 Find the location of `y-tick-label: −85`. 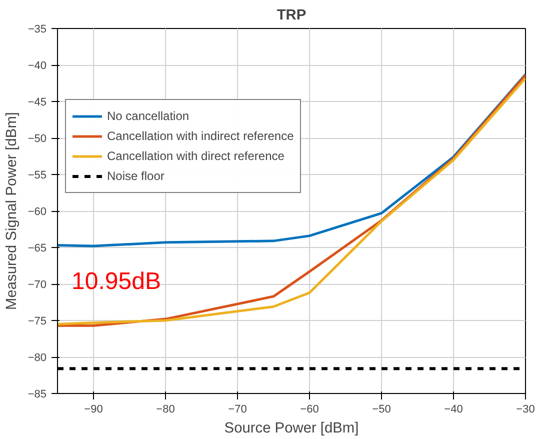

y-tick-label: −85 is located at coordinates (37, 394).